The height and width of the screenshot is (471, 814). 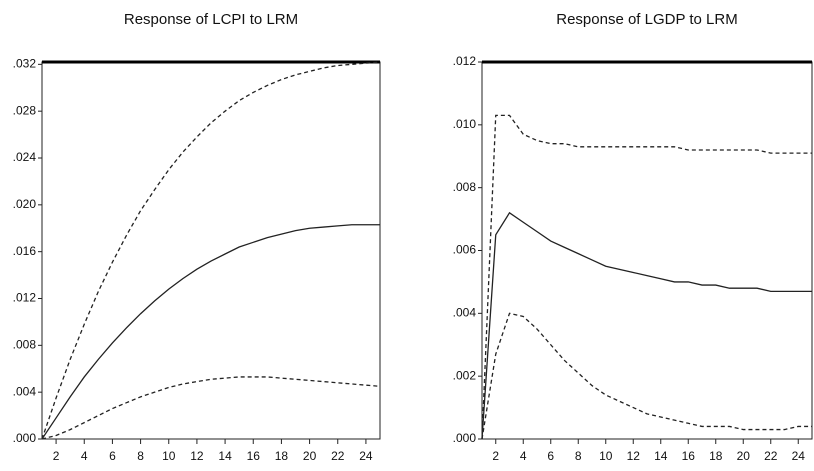 What do you see at coordinates (25, 64) in the screenshot?
I see `y-tick-label: .032` at bounding box center [25, 64].